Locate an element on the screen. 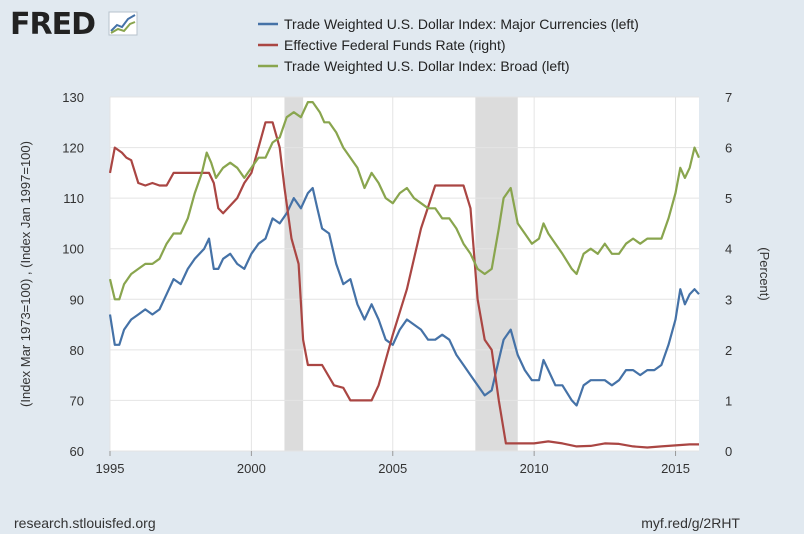 The height and width of the screenshot is (534, 804). y-left-tick-label-2: 80 is located at coordinates (77, 350).